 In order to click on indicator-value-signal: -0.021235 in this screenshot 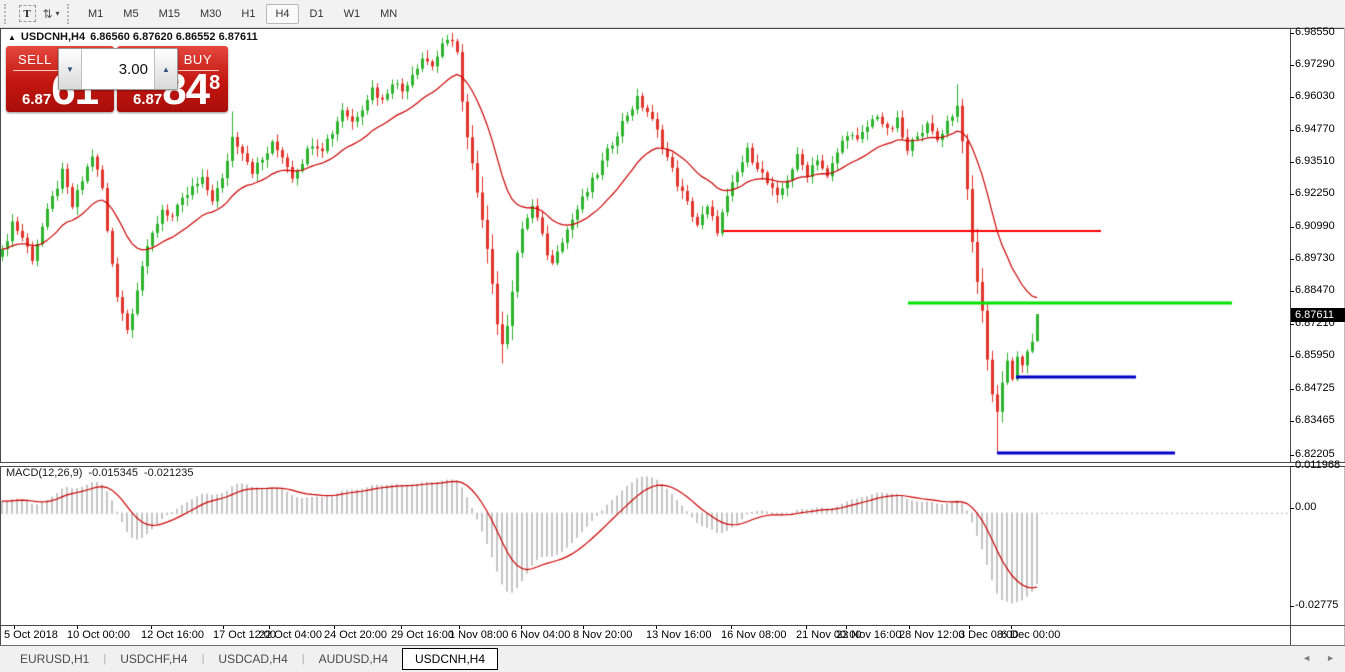, I will do `click(168, 473)`.